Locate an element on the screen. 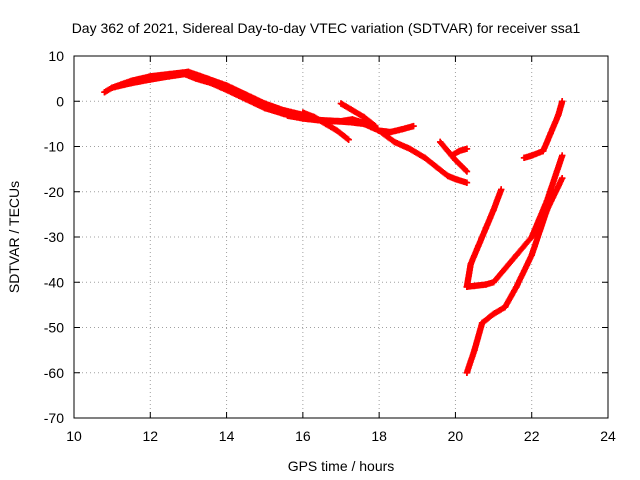 The image size is (640, 480). y-tick-label: -70 is located at coordinates (54, 418).